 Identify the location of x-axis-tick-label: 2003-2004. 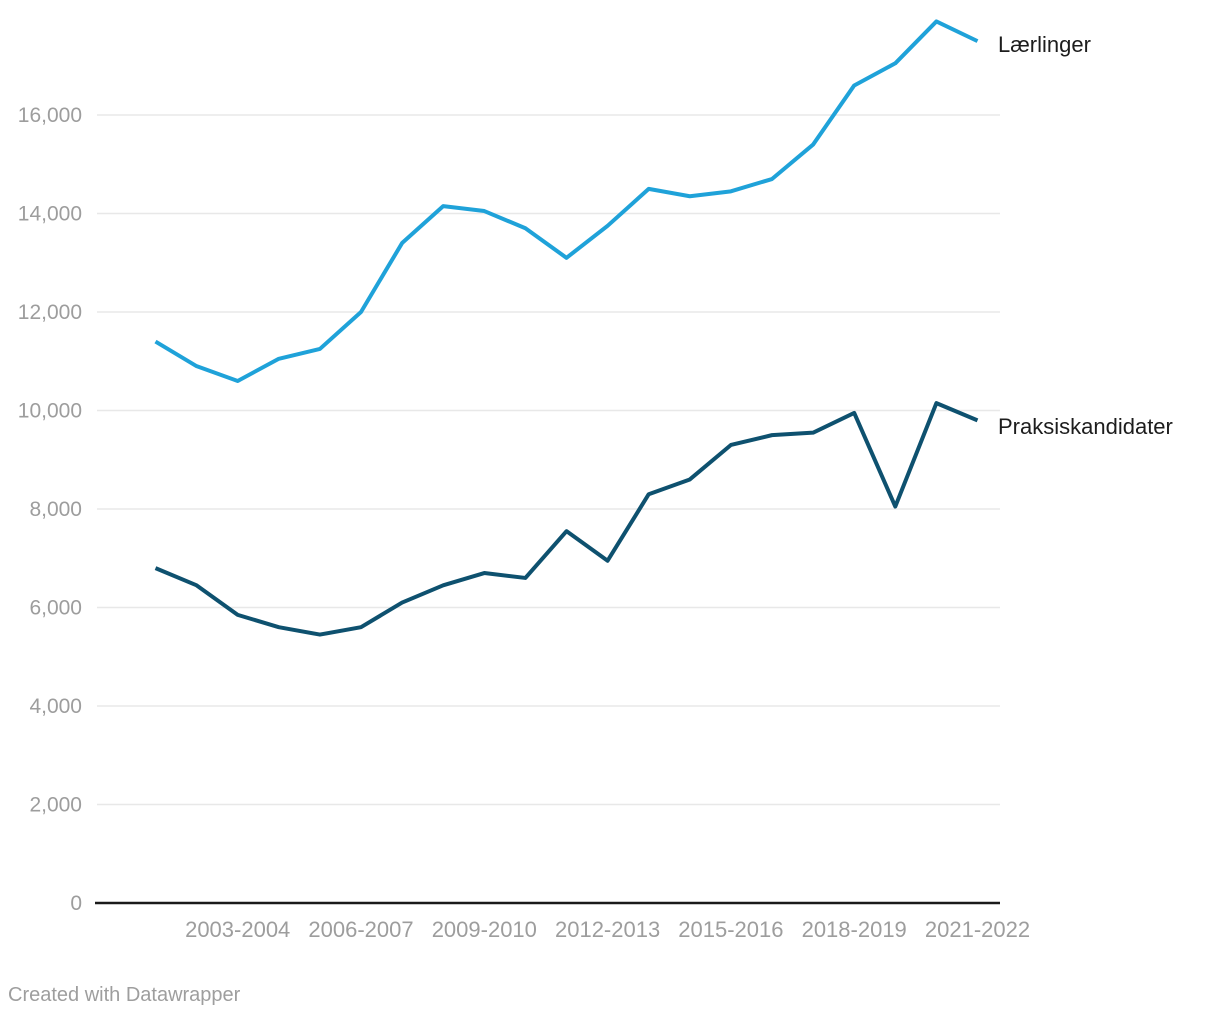
(237, 929).